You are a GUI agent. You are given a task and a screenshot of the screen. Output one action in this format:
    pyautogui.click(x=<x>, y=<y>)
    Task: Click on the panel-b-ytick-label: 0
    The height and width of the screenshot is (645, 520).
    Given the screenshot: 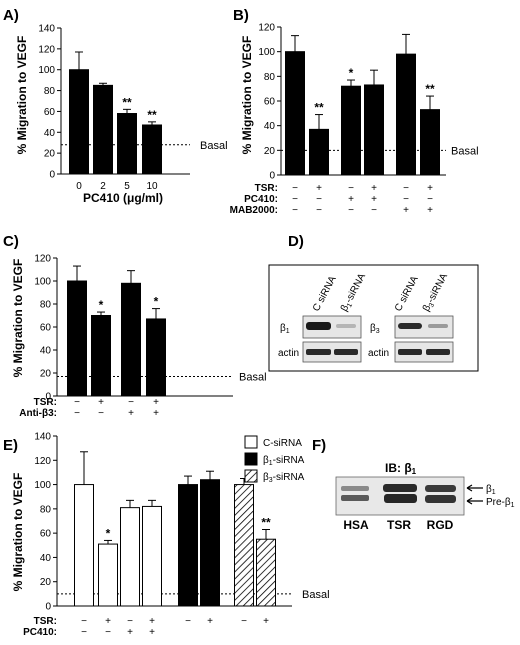 What is the action you would take?
    pyautogui.click(x=272, y=176)
    